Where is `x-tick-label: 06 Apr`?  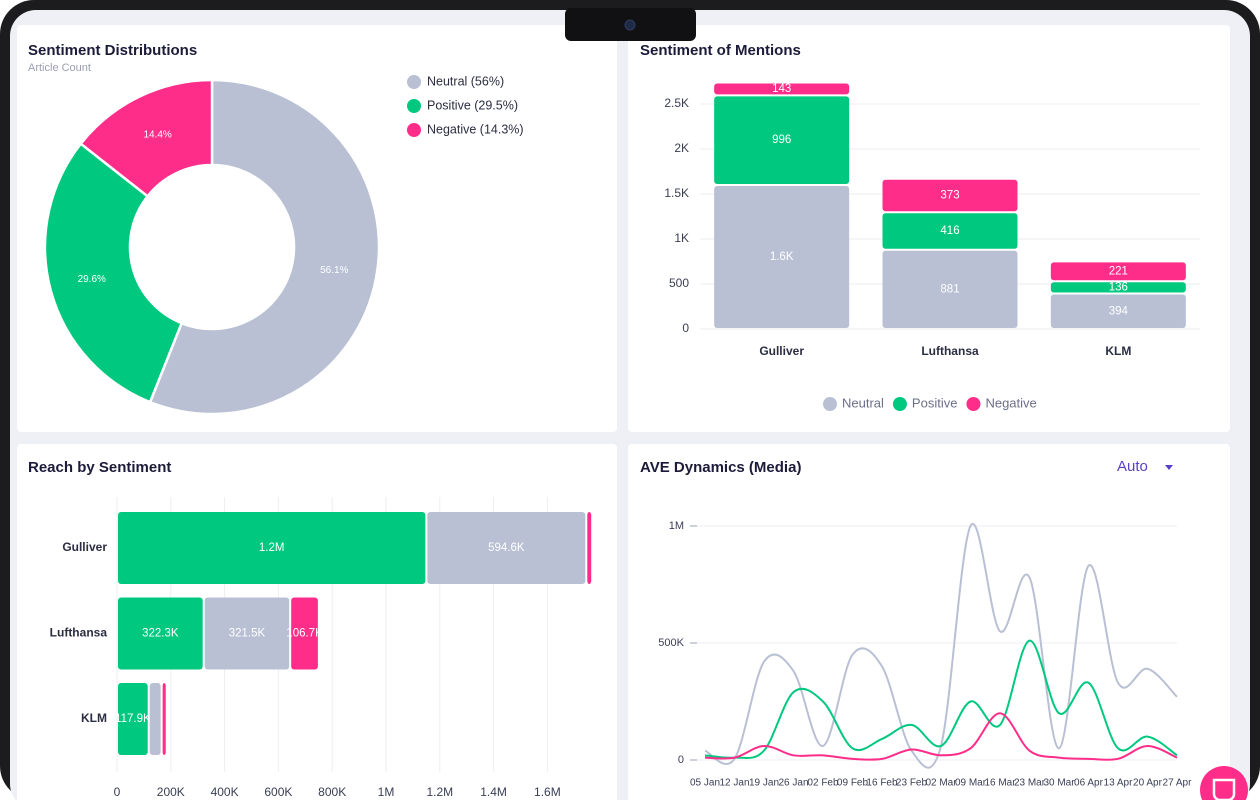
x-tick-label: 06 Apr is located at coordinates (1089, 783).